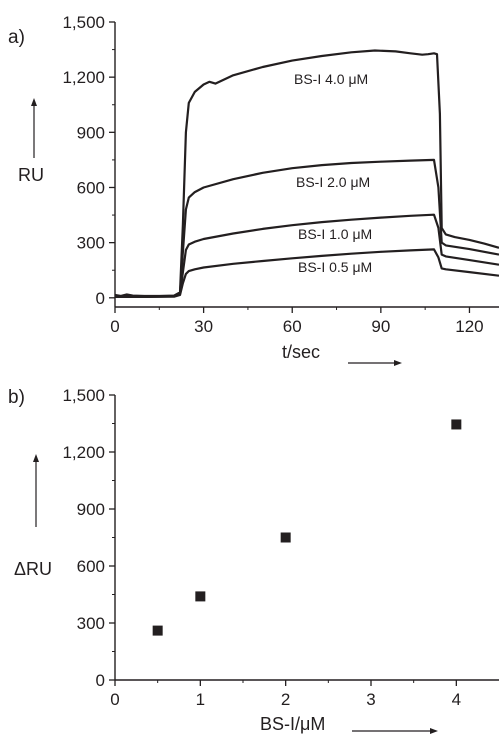  Describe the element at coordinates (370, 699) in the screenshot. I see `x-tick-label: 3` at that location.